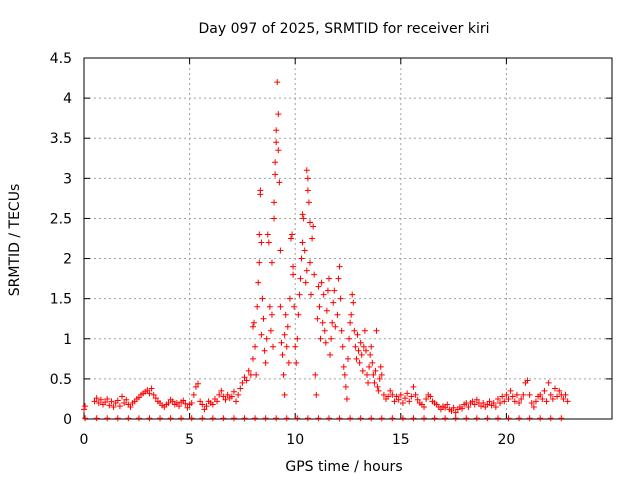 This screenshot has height=480, width=640. Describe the element at coordinates (84, 440) in the screenshot. I see `x-tick-label: 0` at that location.